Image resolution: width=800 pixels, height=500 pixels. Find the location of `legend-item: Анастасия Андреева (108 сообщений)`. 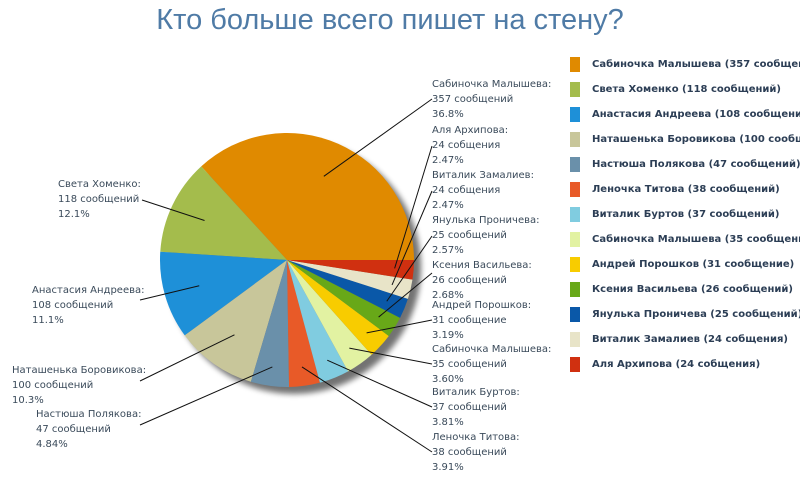

legend-item: Анастасия Андреева (108 сообщений) is located at coordinates (685, 114).